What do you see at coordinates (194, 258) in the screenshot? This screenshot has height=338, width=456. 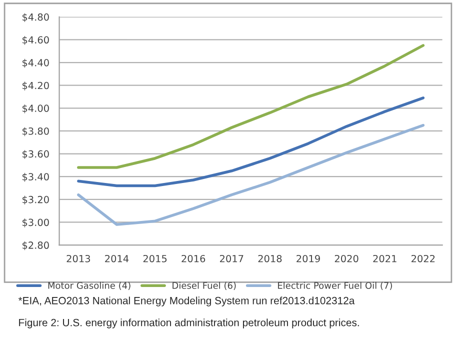 I see `x-tick-label: 2016` at bounding box center [194, 258].